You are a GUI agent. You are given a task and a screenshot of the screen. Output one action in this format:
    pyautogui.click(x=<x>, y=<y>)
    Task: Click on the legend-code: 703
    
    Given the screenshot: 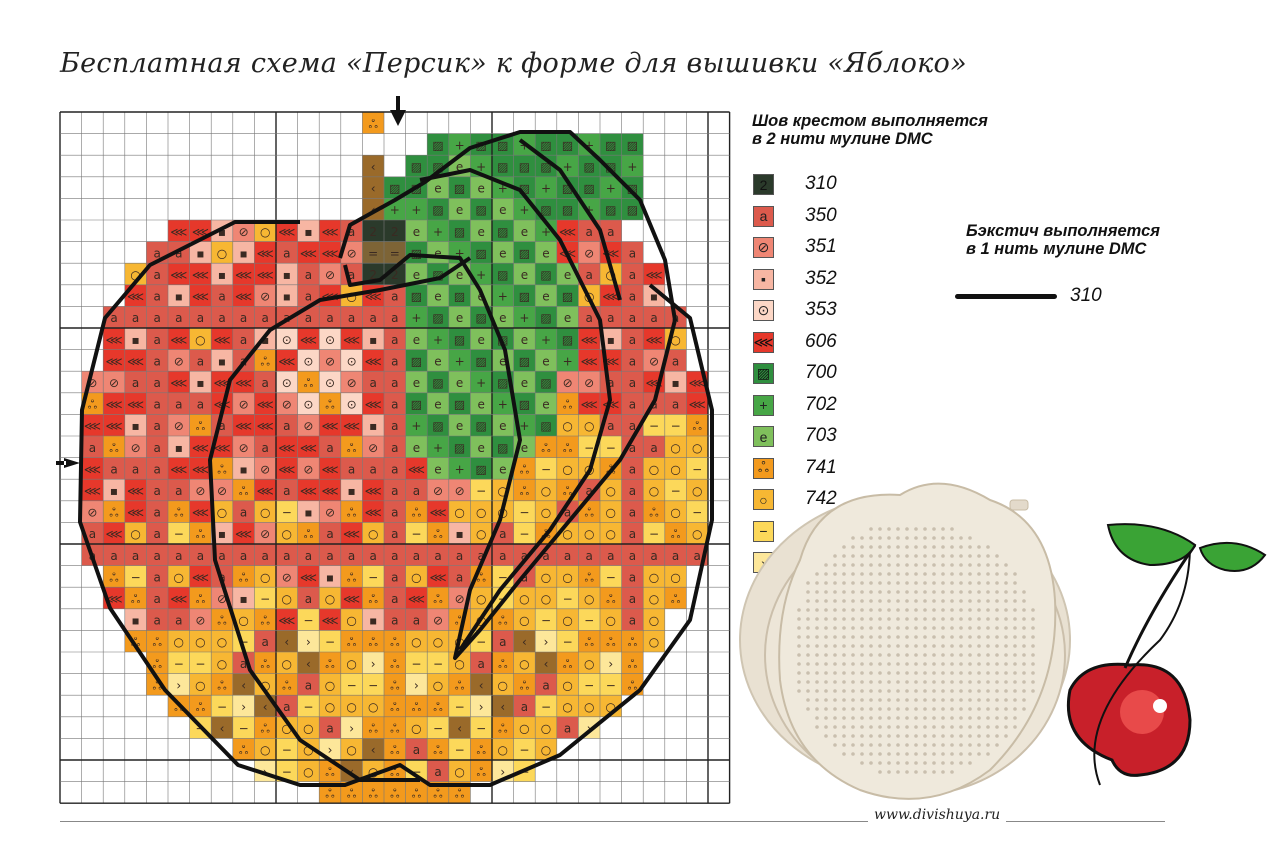 What is the action you would take?
    pyautogui.click(x=821, y=435)
    